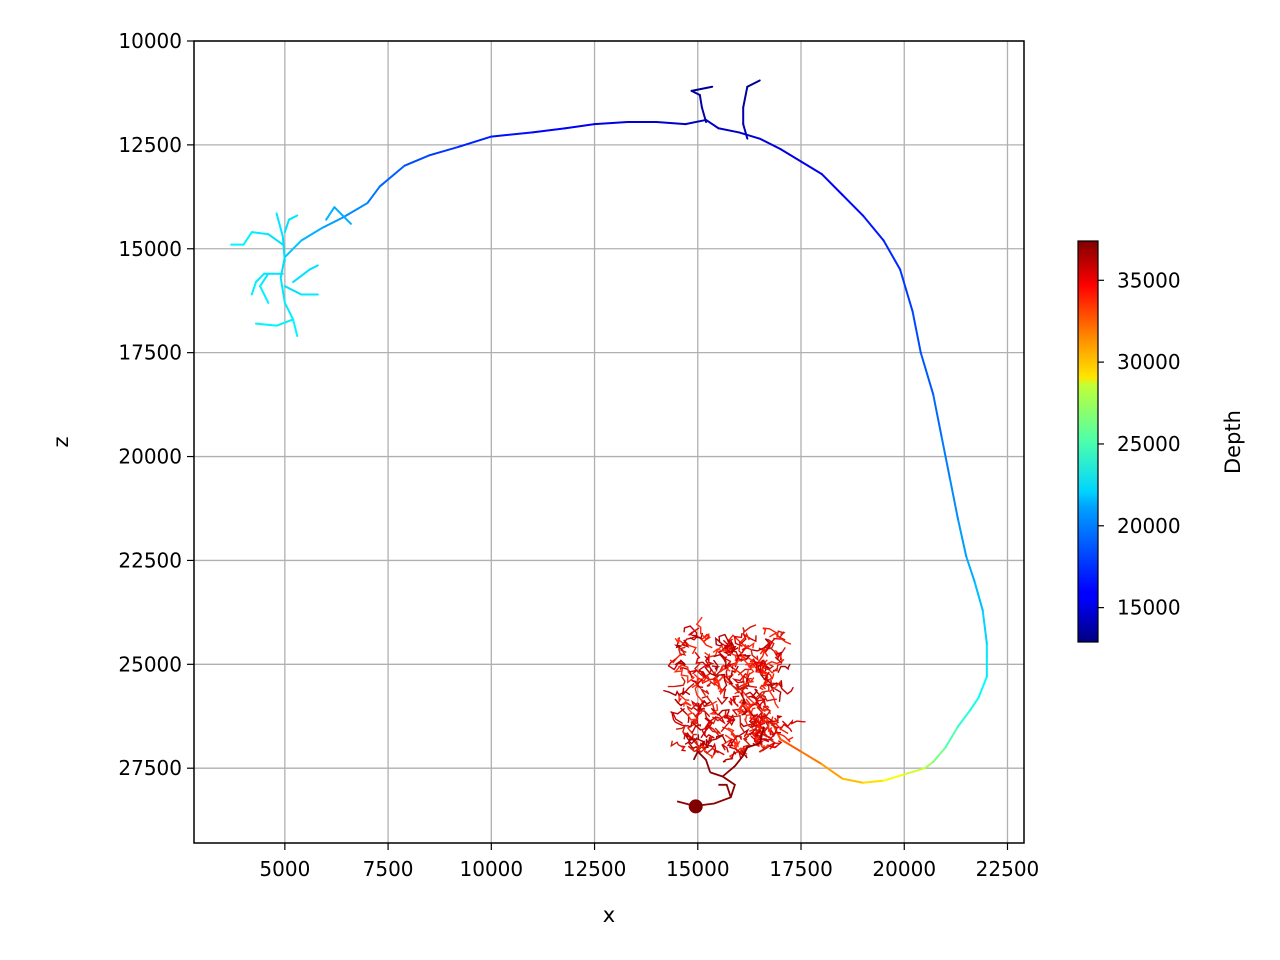 This screenshot has height=960, width=1280. Describe the element at coordinates (279, 225) in the screenshot. I see `cyan-tuft-1-segment` at that location.